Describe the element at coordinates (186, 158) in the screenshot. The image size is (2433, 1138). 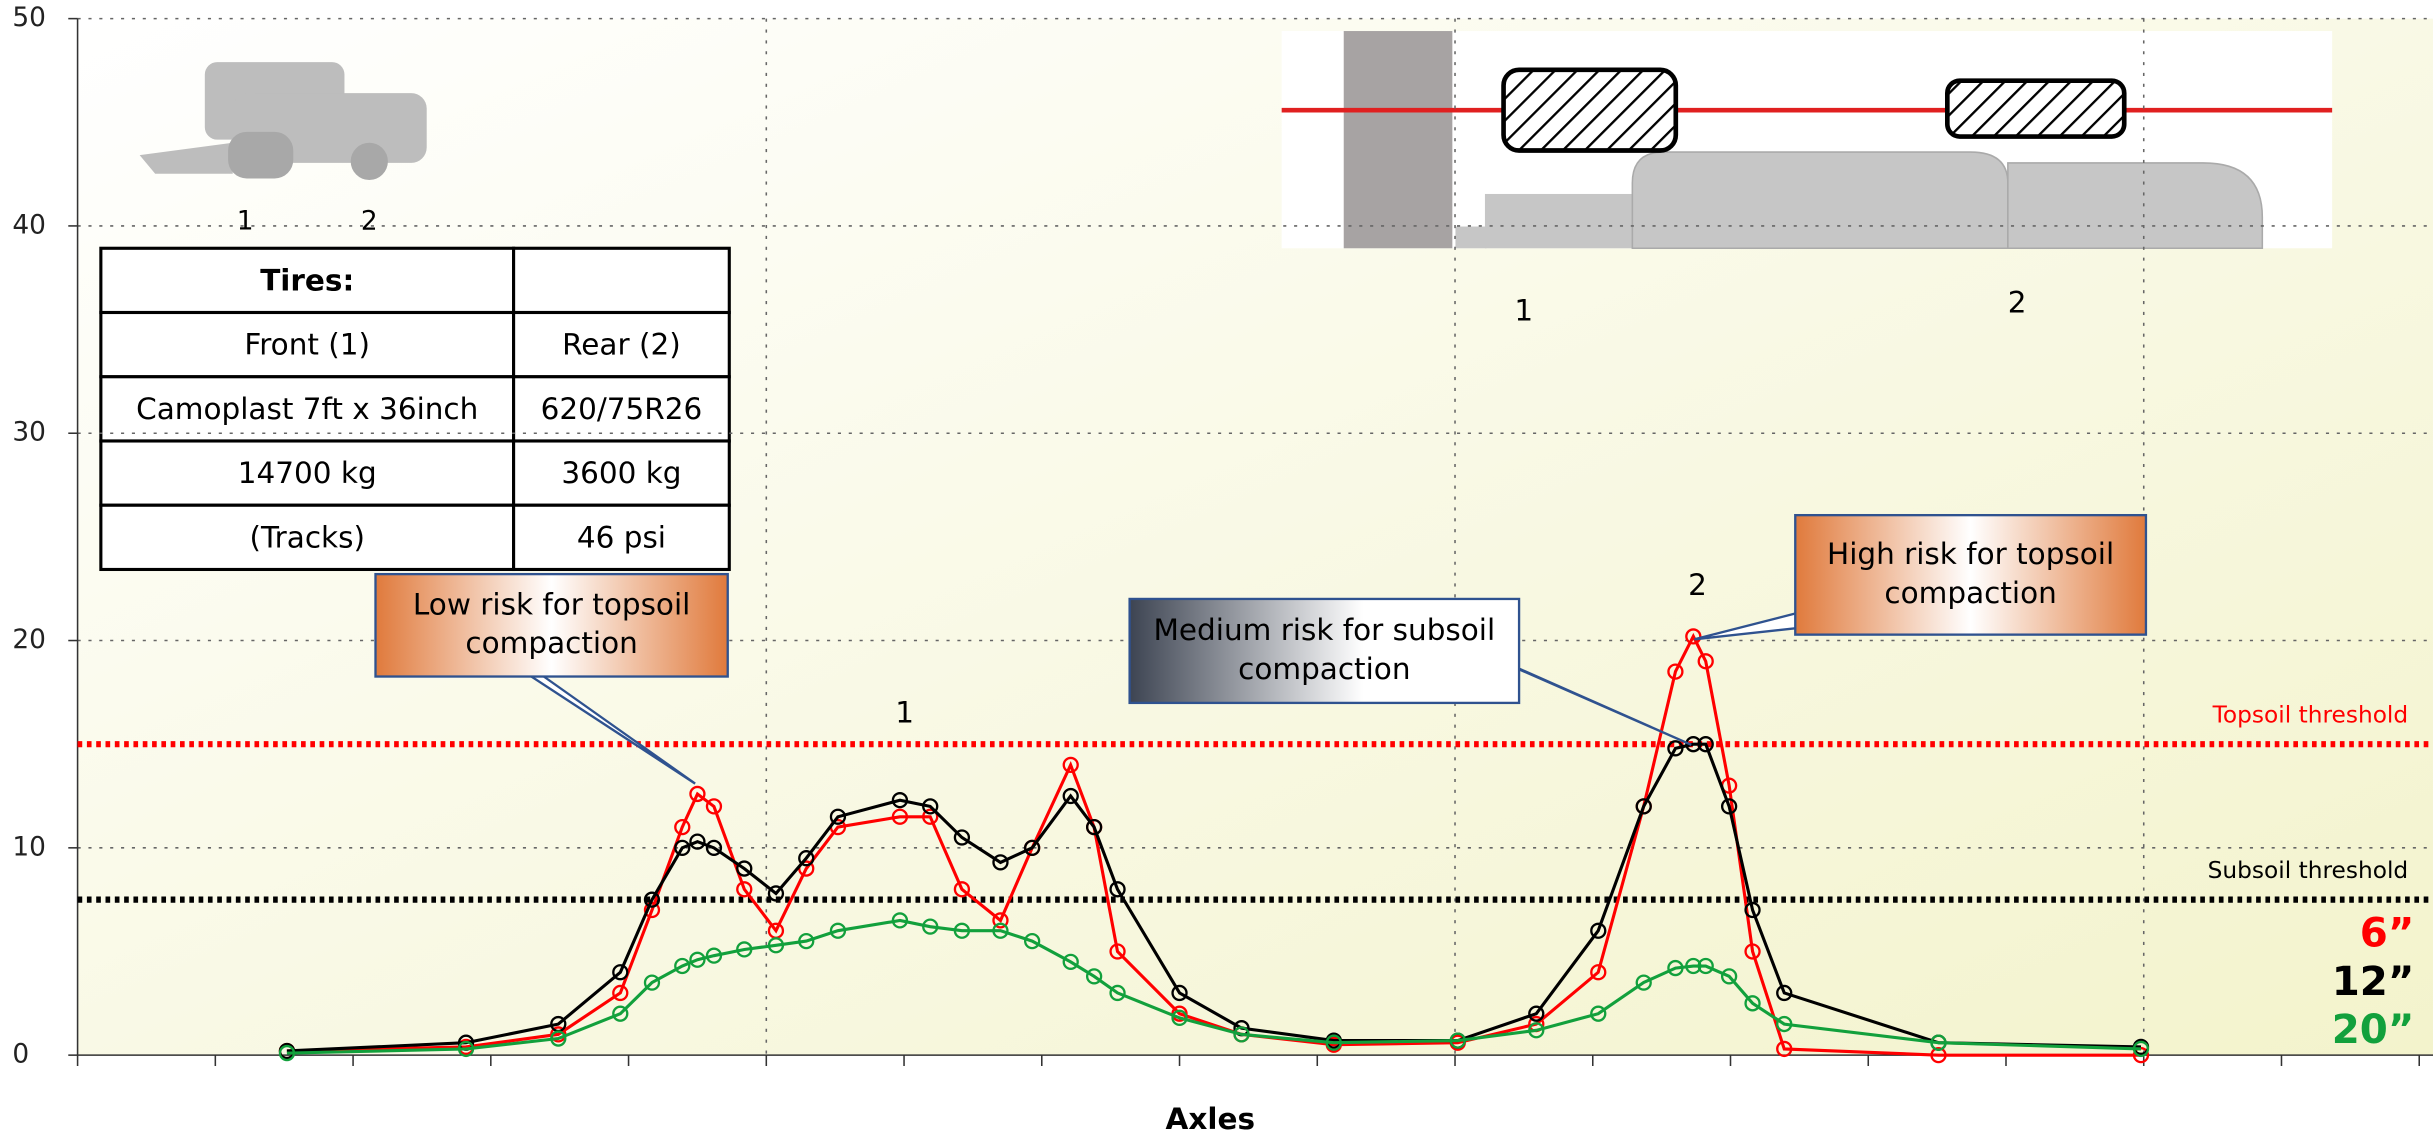
I see `icon-header` at that location.